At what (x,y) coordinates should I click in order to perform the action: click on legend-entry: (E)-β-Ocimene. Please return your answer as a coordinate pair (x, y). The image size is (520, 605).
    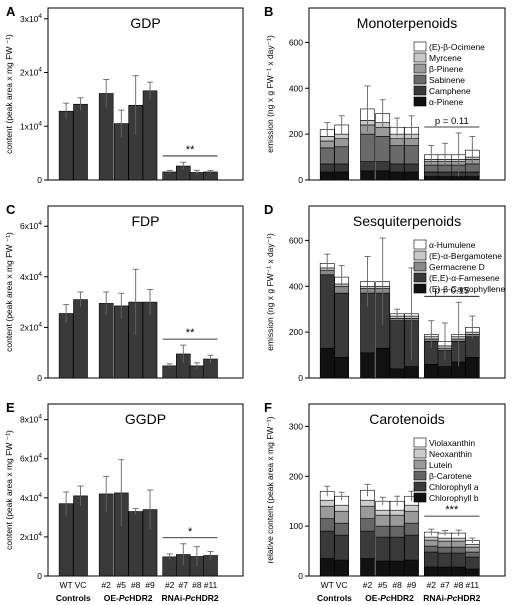
    Looking at the image, I should click on (457, 47).